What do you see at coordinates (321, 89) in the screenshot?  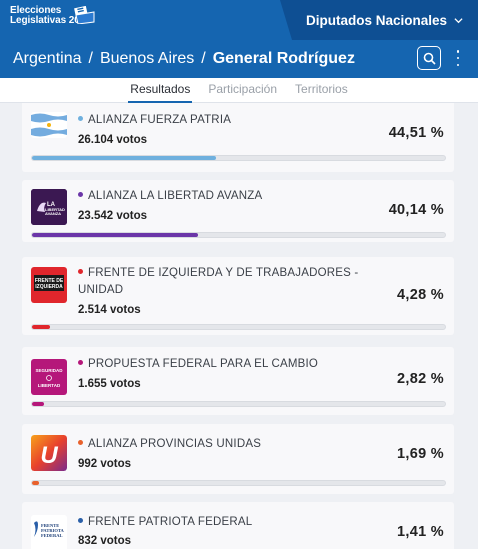 I see `tab-territorios: Territorios` at bounding box center [321, 89].